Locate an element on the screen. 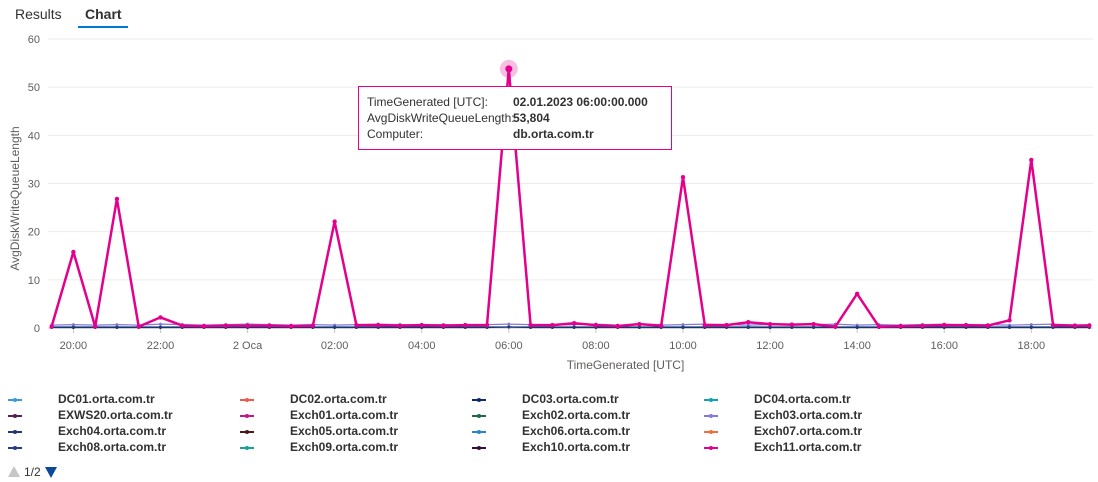 This screenshot has height=482, width=1098. legend-label: Exch04.orta.com.tr is located at coordinates (112, 431).